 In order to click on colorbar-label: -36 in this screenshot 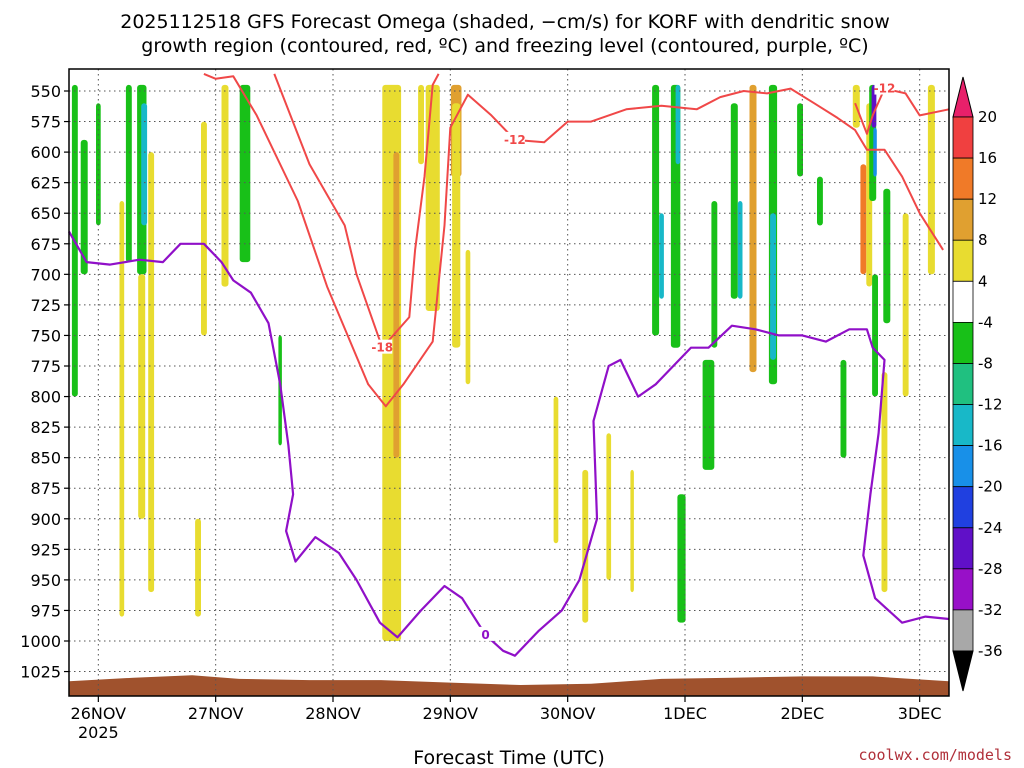, I will do `click(990, 651)`.